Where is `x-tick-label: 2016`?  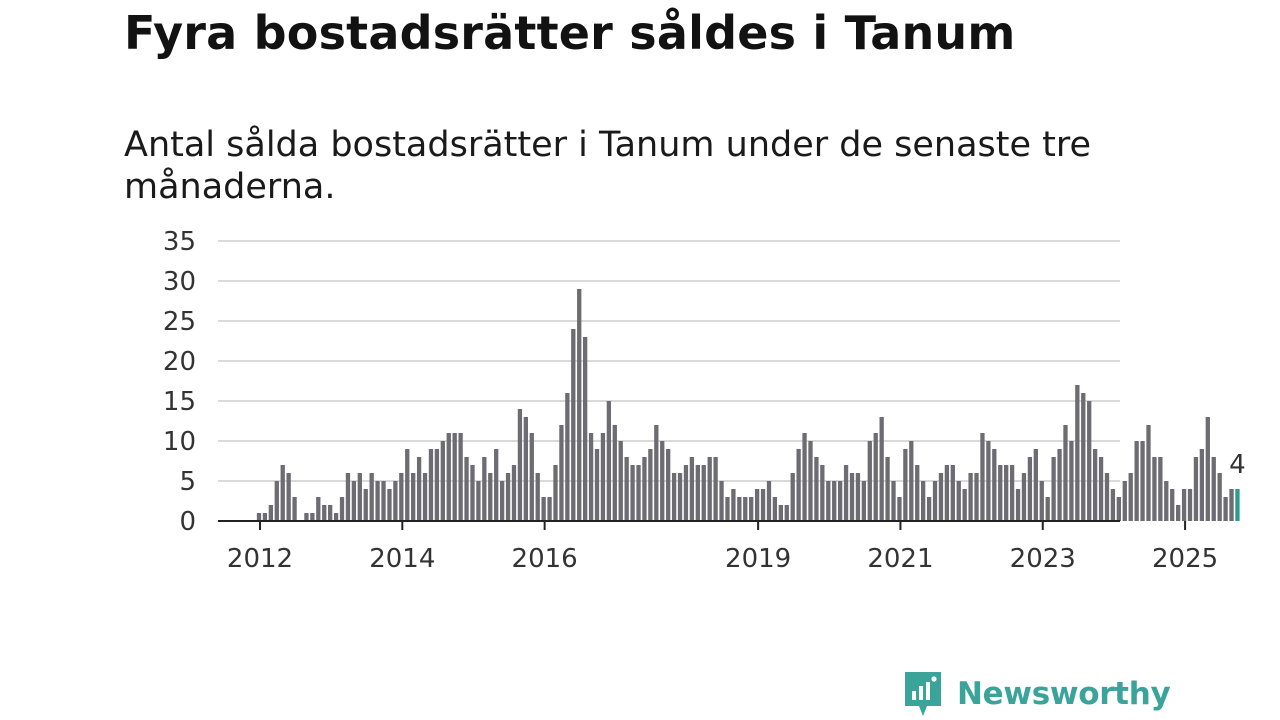 x-tick-label: 2016 is located at coordinates (545, 559).